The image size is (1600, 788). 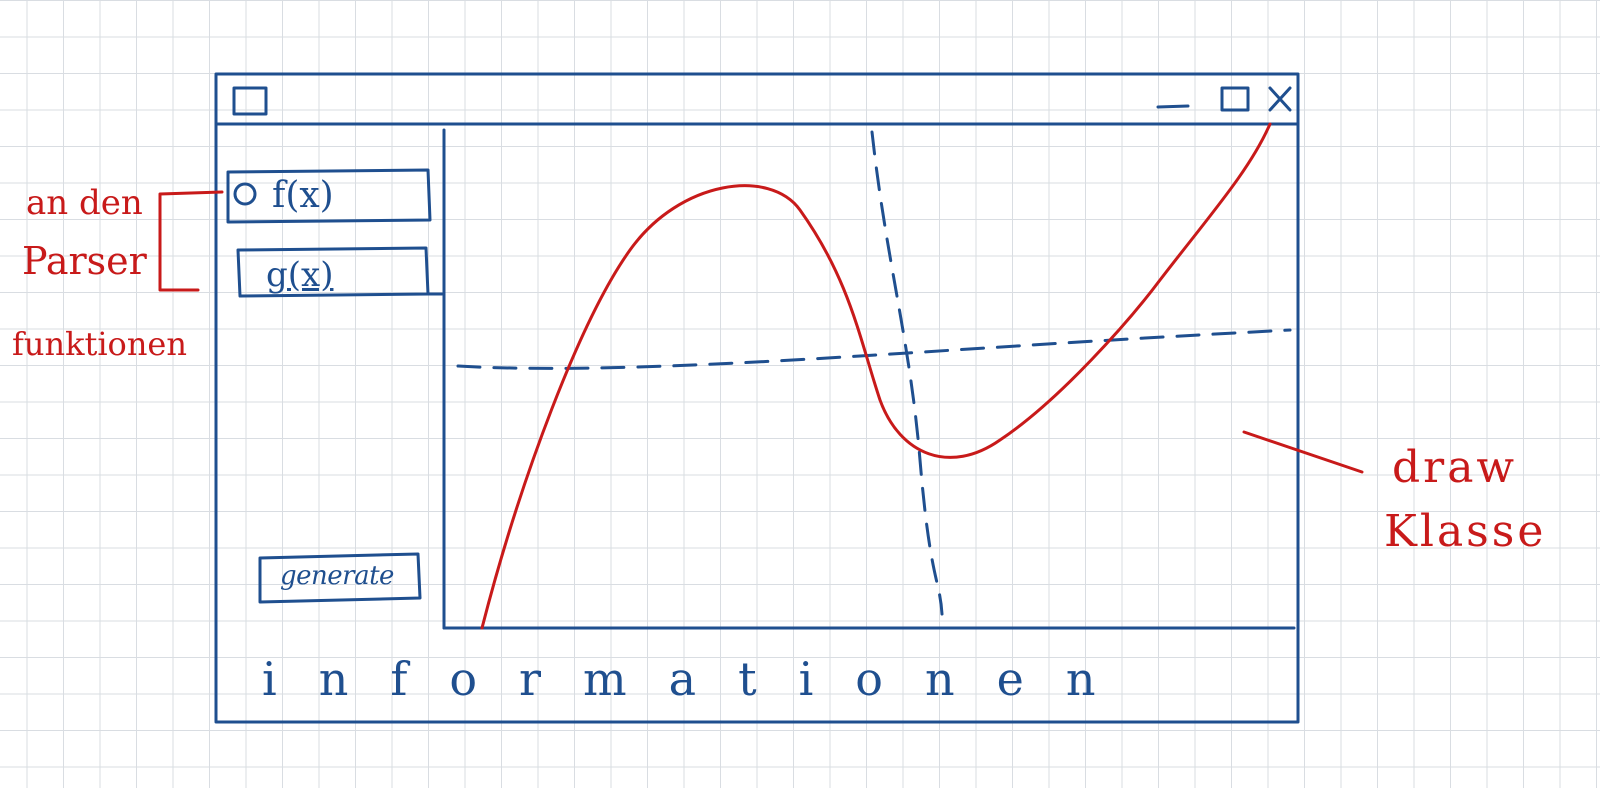 I want to click on info-bar-text: informationen, so click(x=700, y=679).